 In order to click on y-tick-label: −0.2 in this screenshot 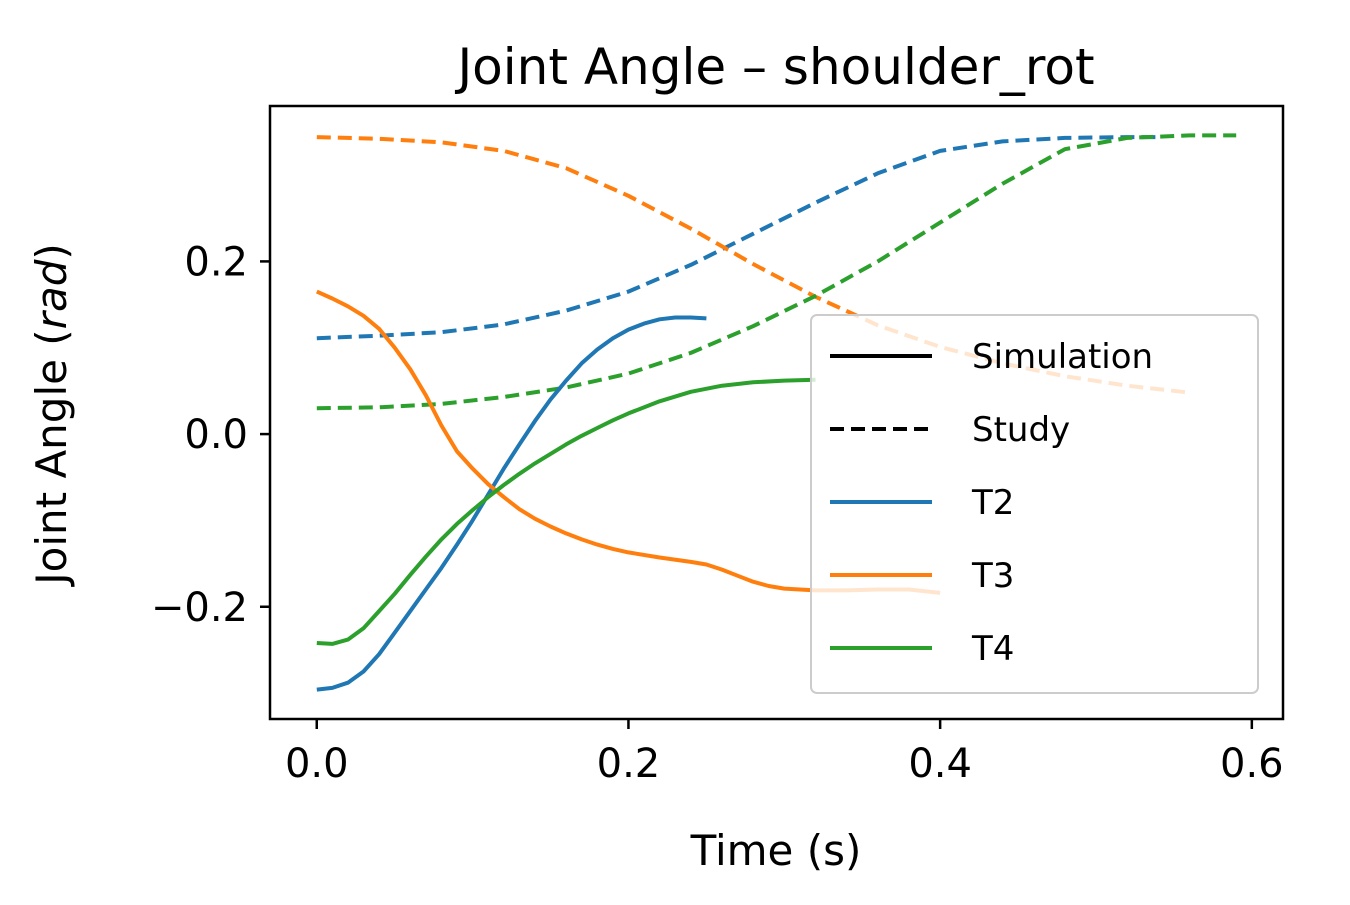, I will do `click(199, 608)`.